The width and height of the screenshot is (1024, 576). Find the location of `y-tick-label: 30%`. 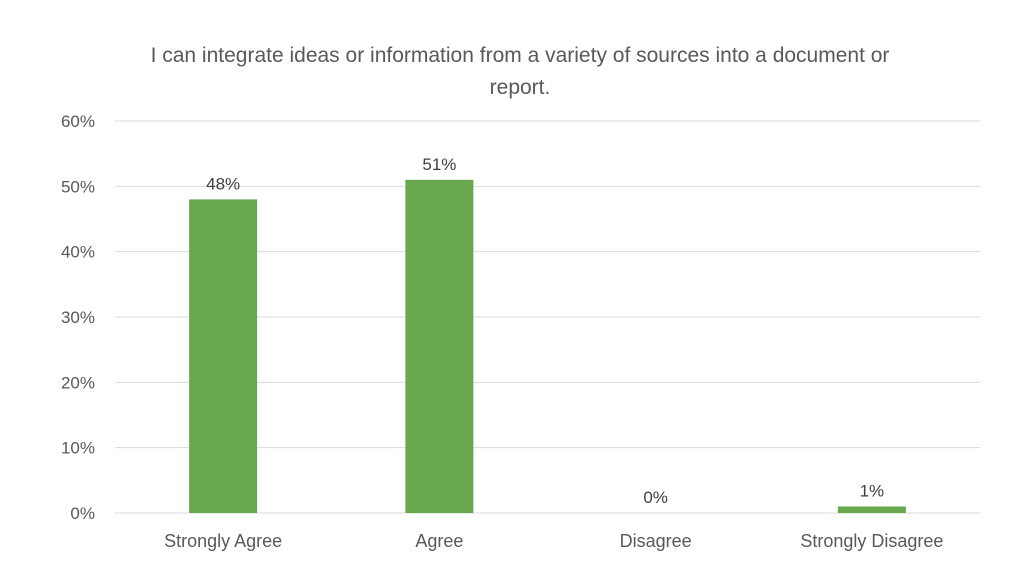

y-tick-label: 30% is located at coordinates (78, 317).